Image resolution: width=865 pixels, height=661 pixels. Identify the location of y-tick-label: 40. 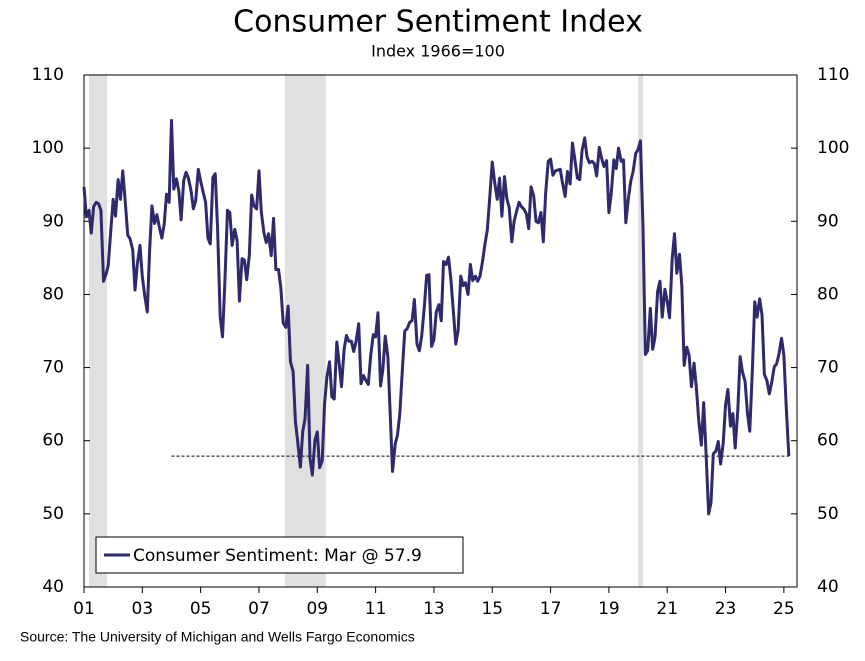
(53, 587).